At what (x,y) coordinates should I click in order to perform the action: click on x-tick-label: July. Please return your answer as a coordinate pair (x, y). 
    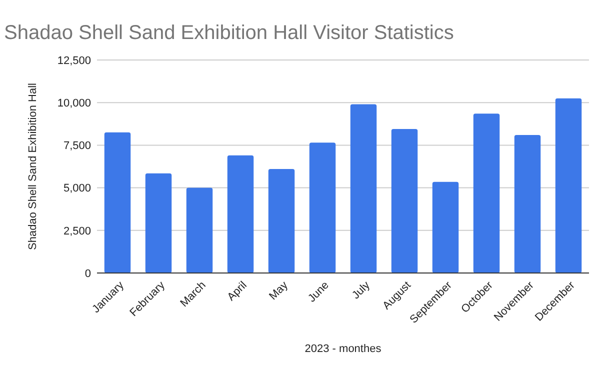
    Looking at the image, I should click on (361, 290).